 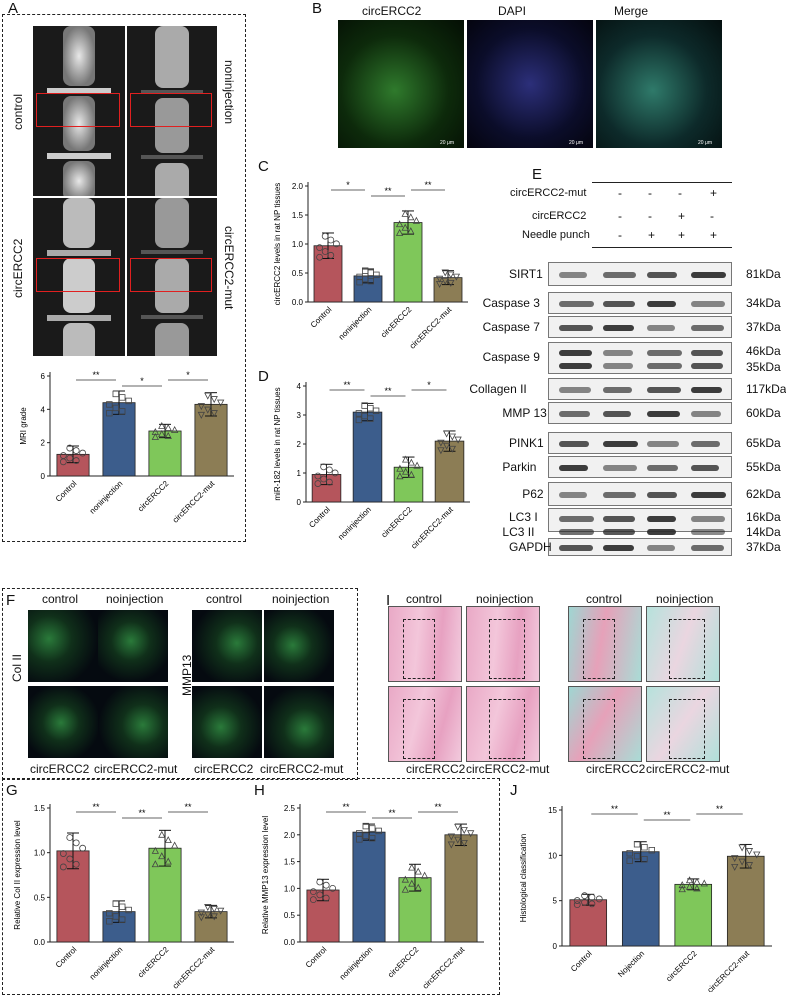 What do you see at coordinates (301, 599) in the screenshot?
I see `f-top-label: noinjection` at bounding box center [301, 599].